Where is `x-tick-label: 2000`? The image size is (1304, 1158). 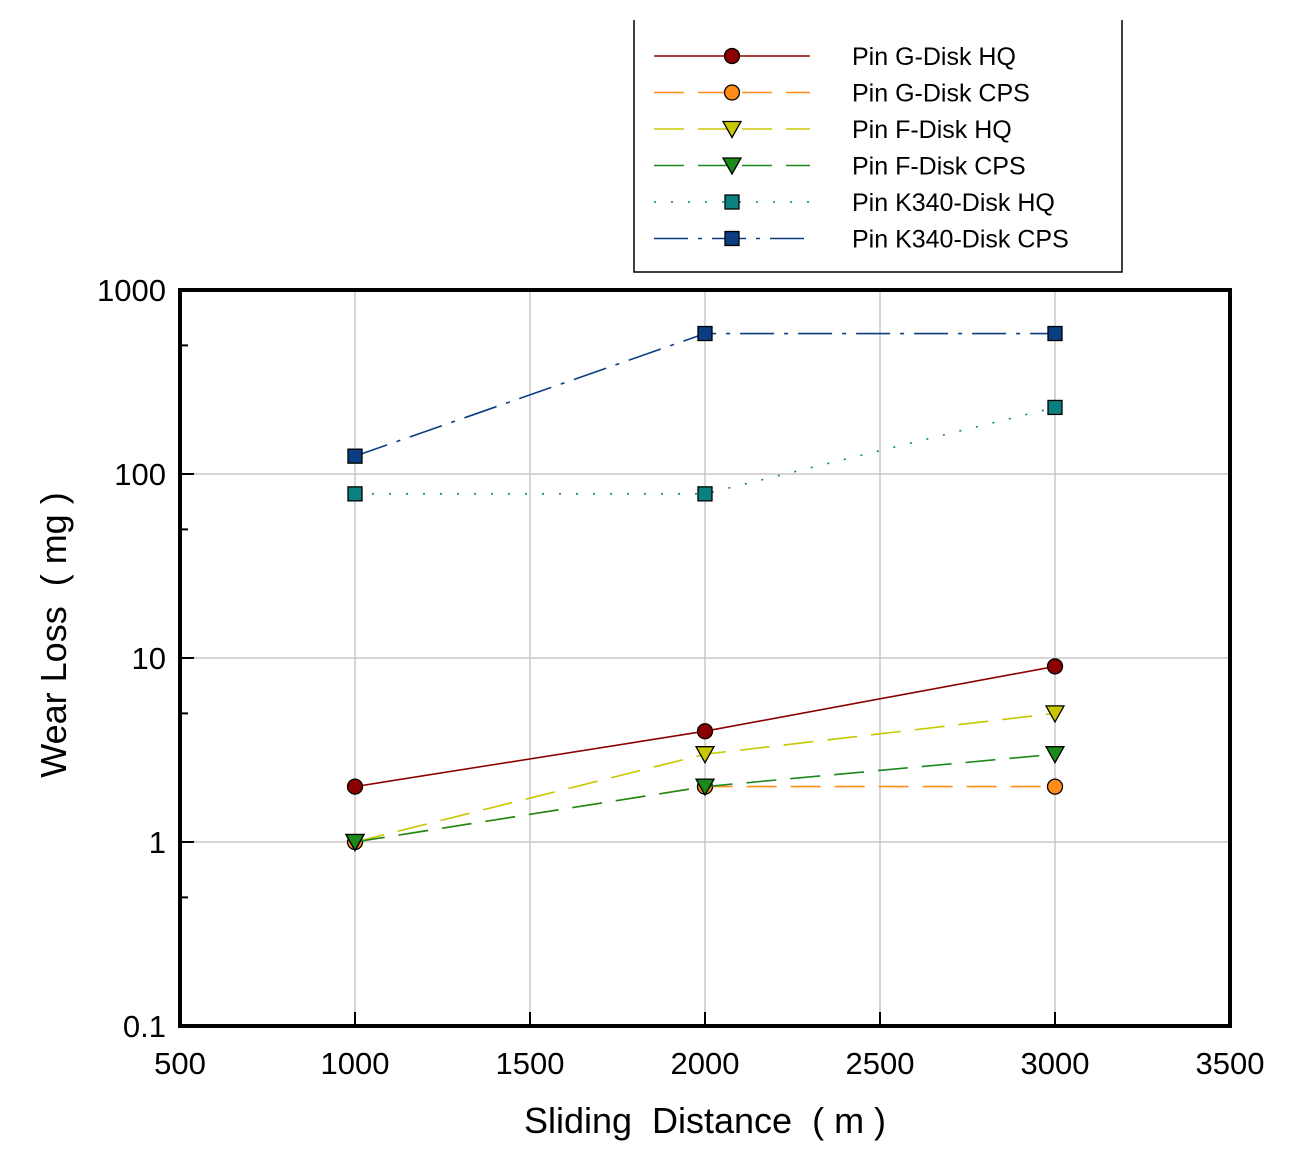 x-tick-label: 2000 is located at coordinates (705, 1063).